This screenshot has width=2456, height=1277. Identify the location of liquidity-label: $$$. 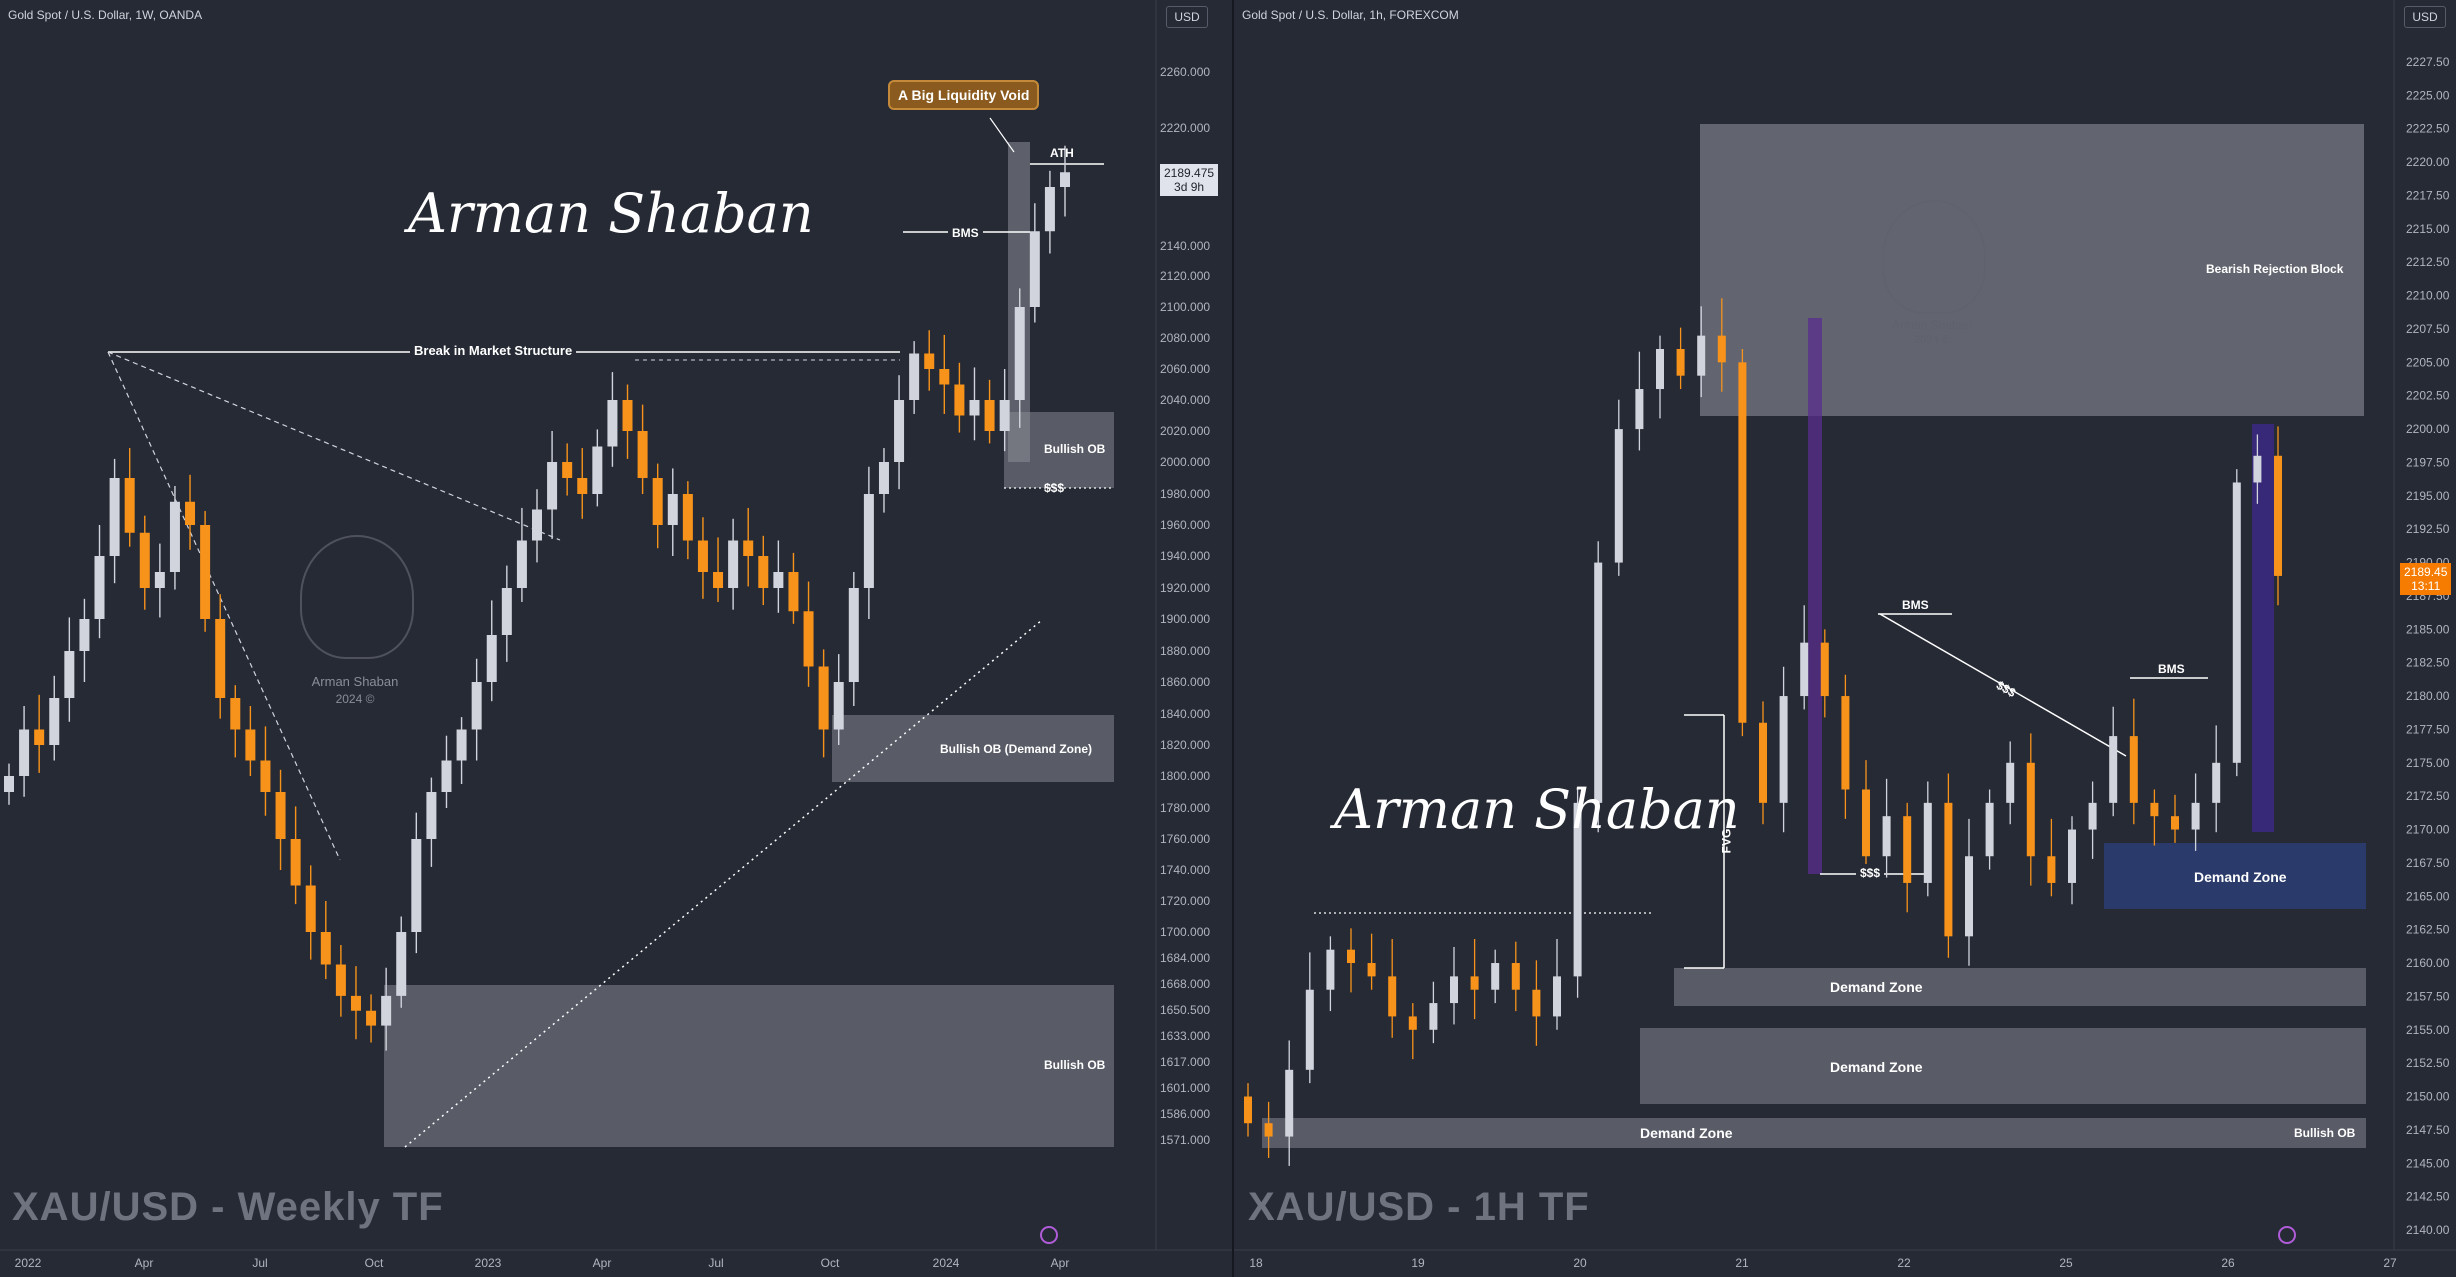
(1054, 488).